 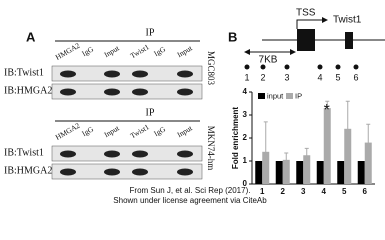 What do you see at coordinates (211, 68) in the screenshot?
I see `cell-line: MGC803` at bounding box center [211, 68].